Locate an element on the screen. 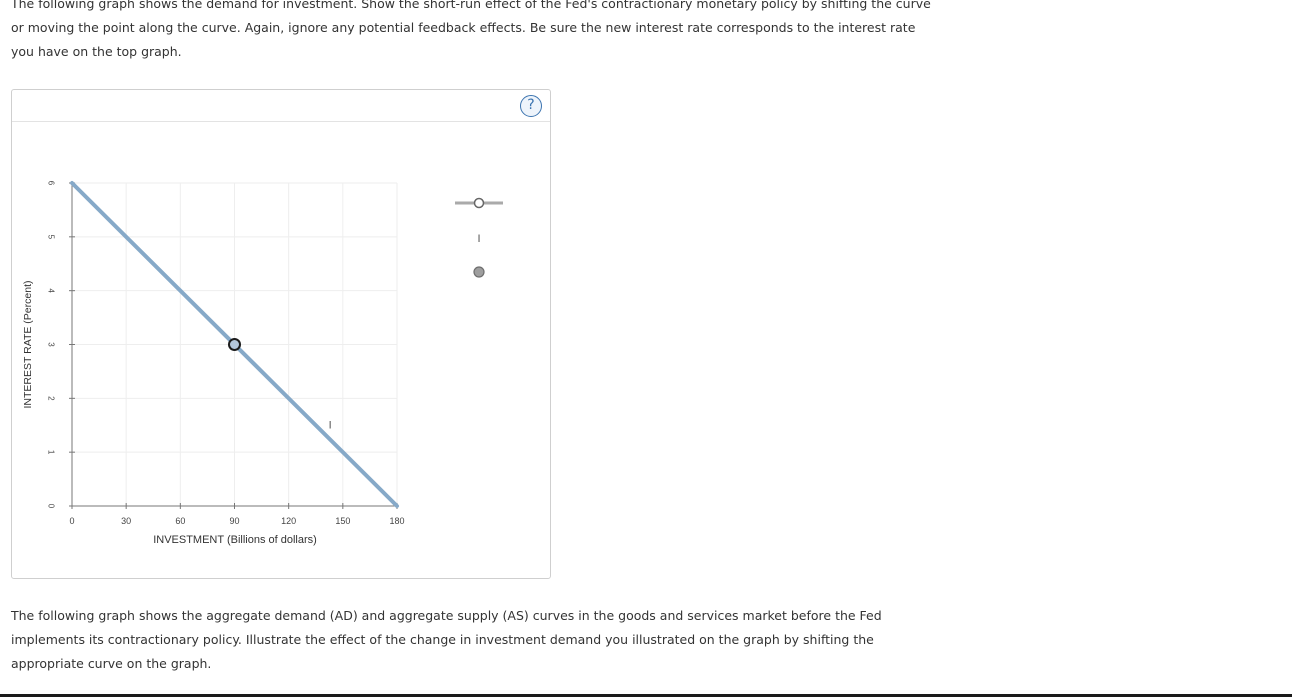  y-tick-label: 2 is located at coordinates (51, 398).